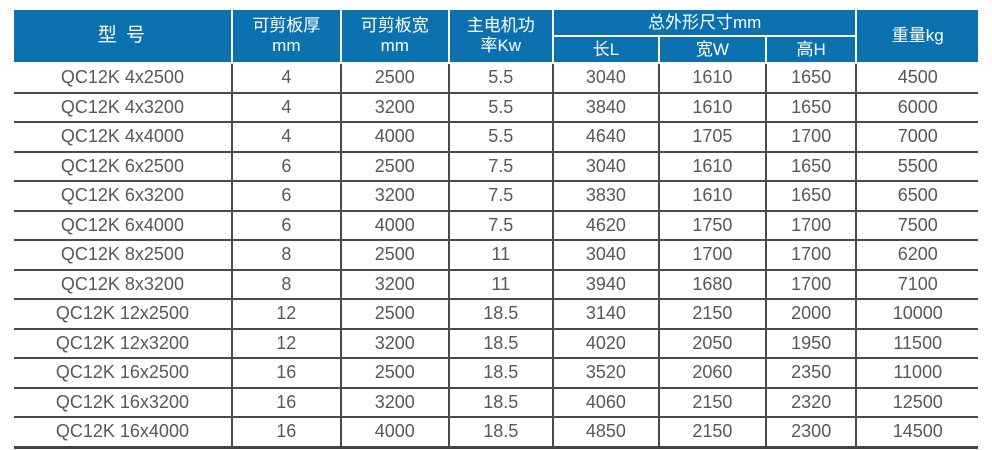  Describe the element at coordinates (712, 225) in the screenshot. I see `cell-width: 1750` at that location.